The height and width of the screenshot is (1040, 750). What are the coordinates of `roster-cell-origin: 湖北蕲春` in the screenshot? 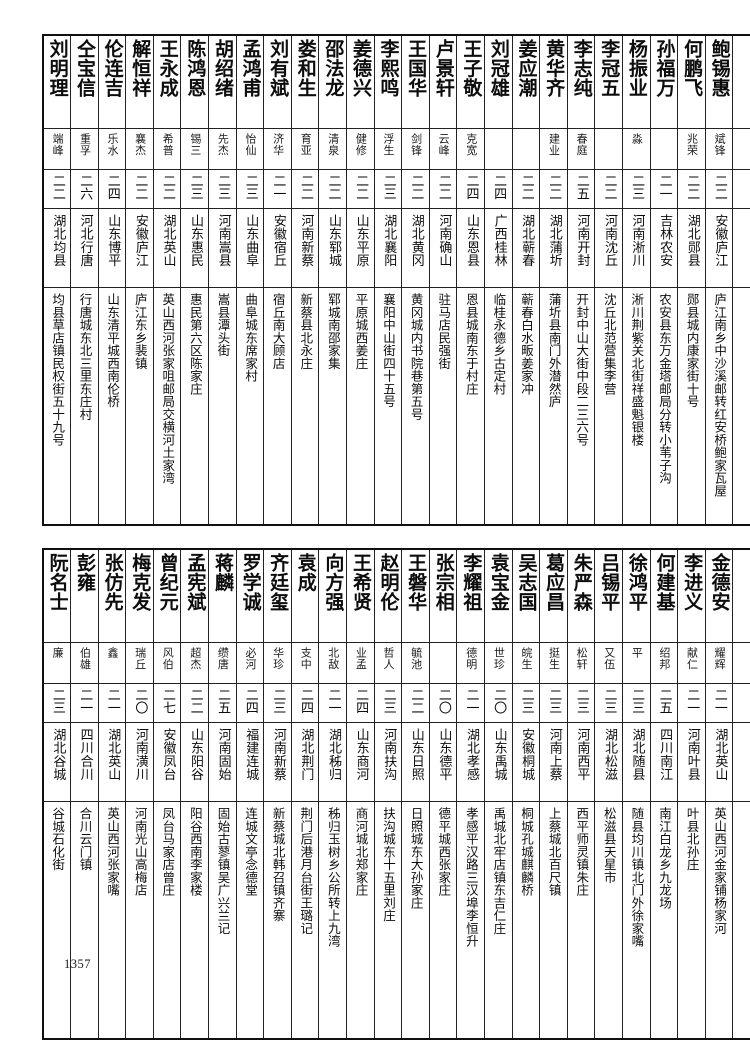 It's located at (526, 248).